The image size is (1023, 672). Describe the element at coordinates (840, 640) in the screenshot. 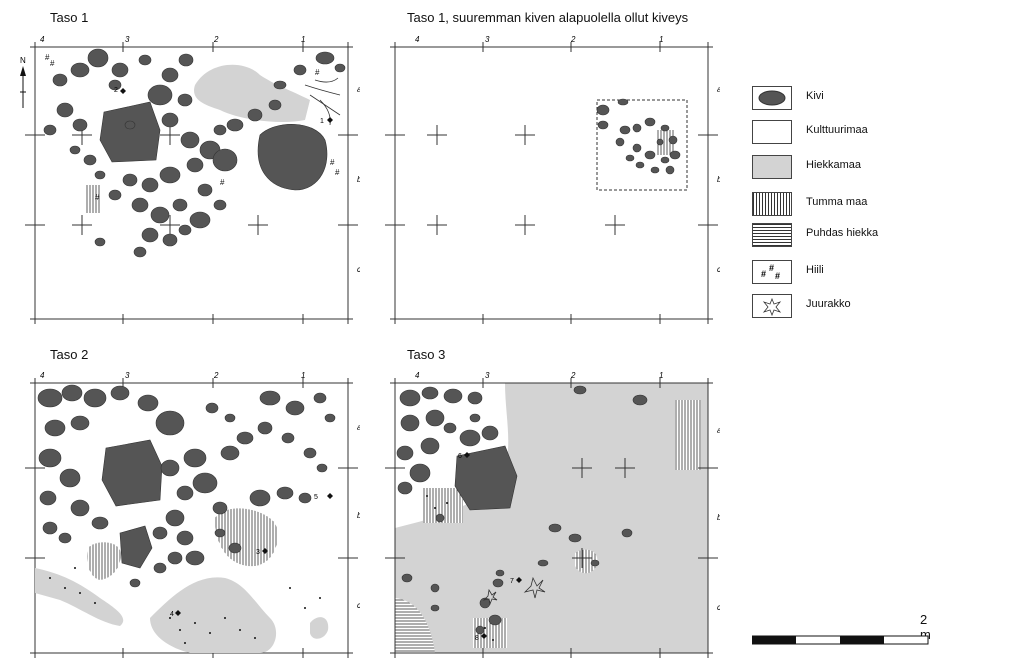

I see `scale-bar-graphic` at that location.